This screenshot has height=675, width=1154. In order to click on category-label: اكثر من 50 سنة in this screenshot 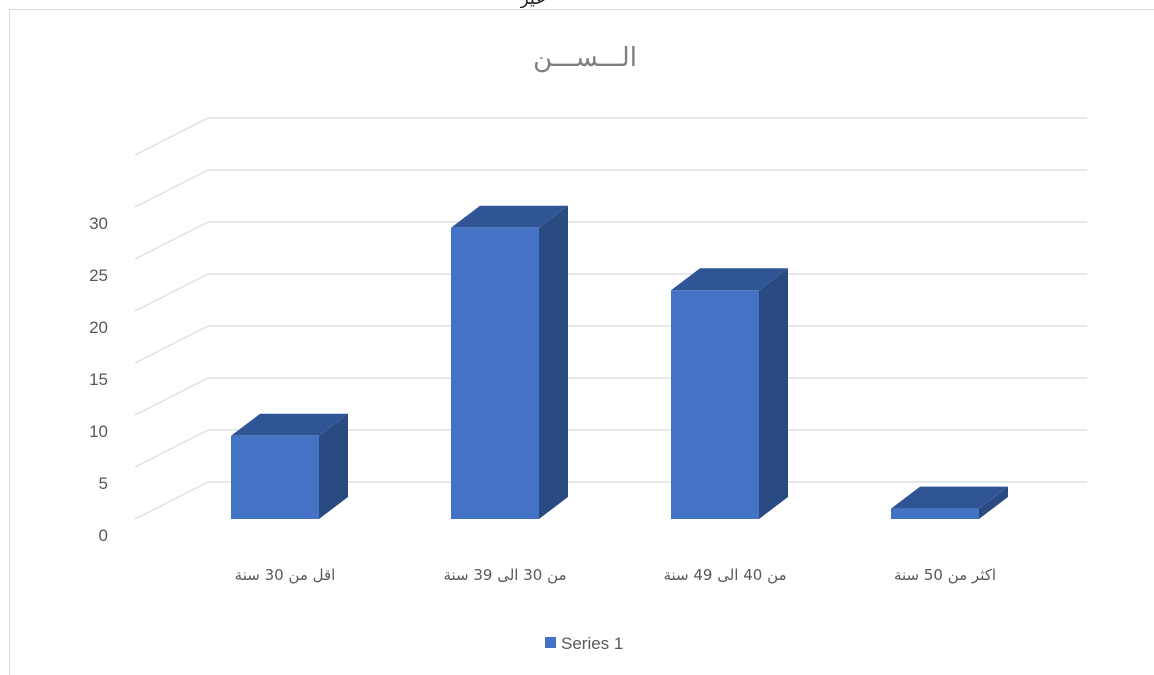, I will do `click(945, 575)`.